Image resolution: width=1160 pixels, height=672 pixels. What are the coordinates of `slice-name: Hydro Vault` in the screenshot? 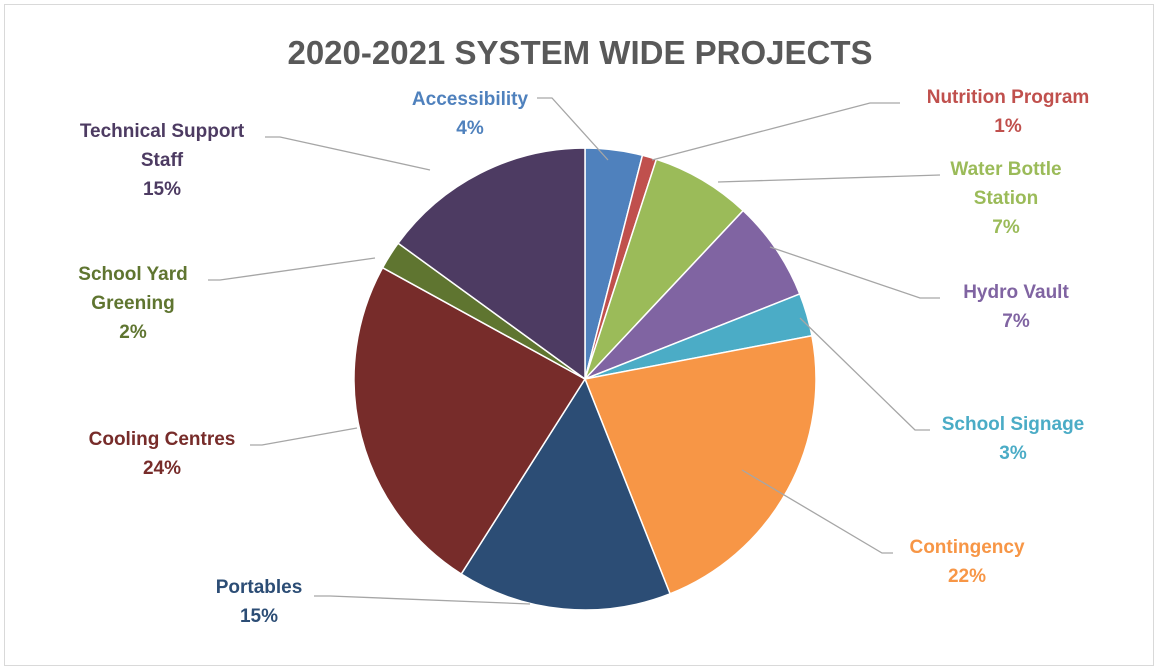 It's located at (1016, 292).